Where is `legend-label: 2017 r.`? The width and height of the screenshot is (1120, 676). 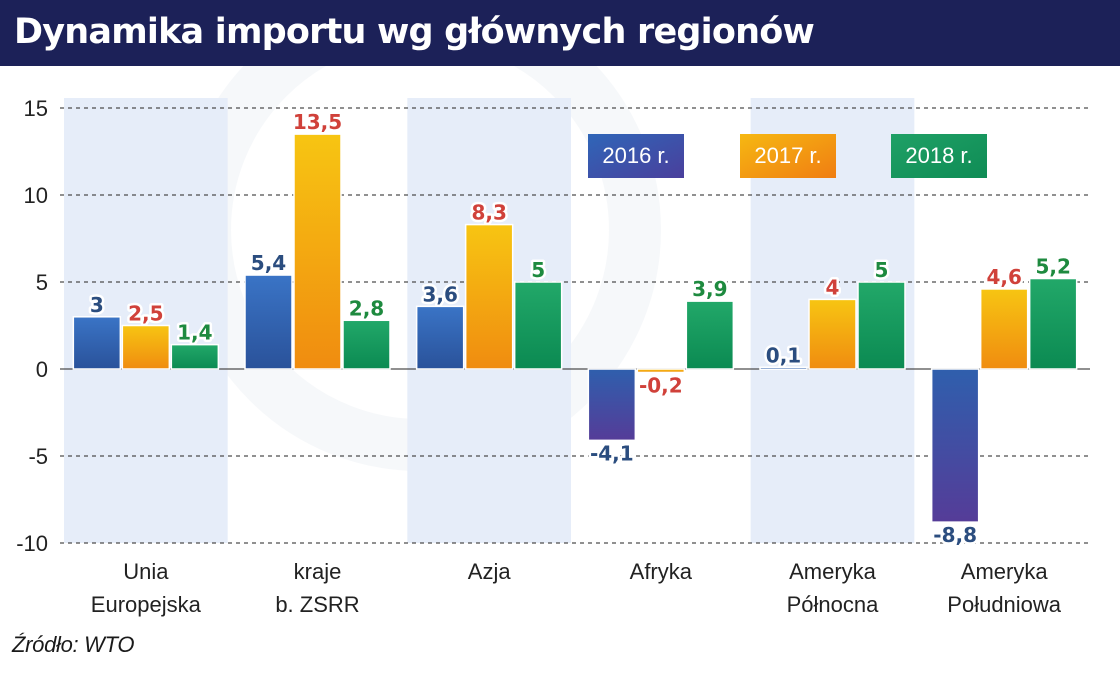
legend-label: 2017 r. is located at coordinates (787, 155).